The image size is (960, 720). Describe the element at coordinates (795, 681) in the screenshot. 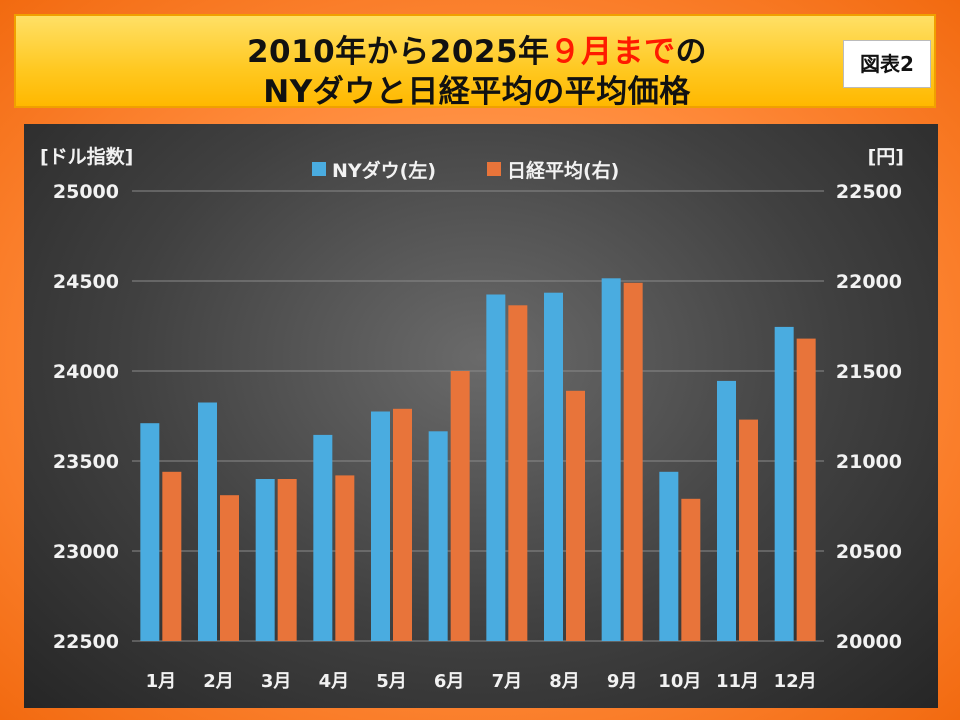

I see `x-tick-label: 12月` at that location.